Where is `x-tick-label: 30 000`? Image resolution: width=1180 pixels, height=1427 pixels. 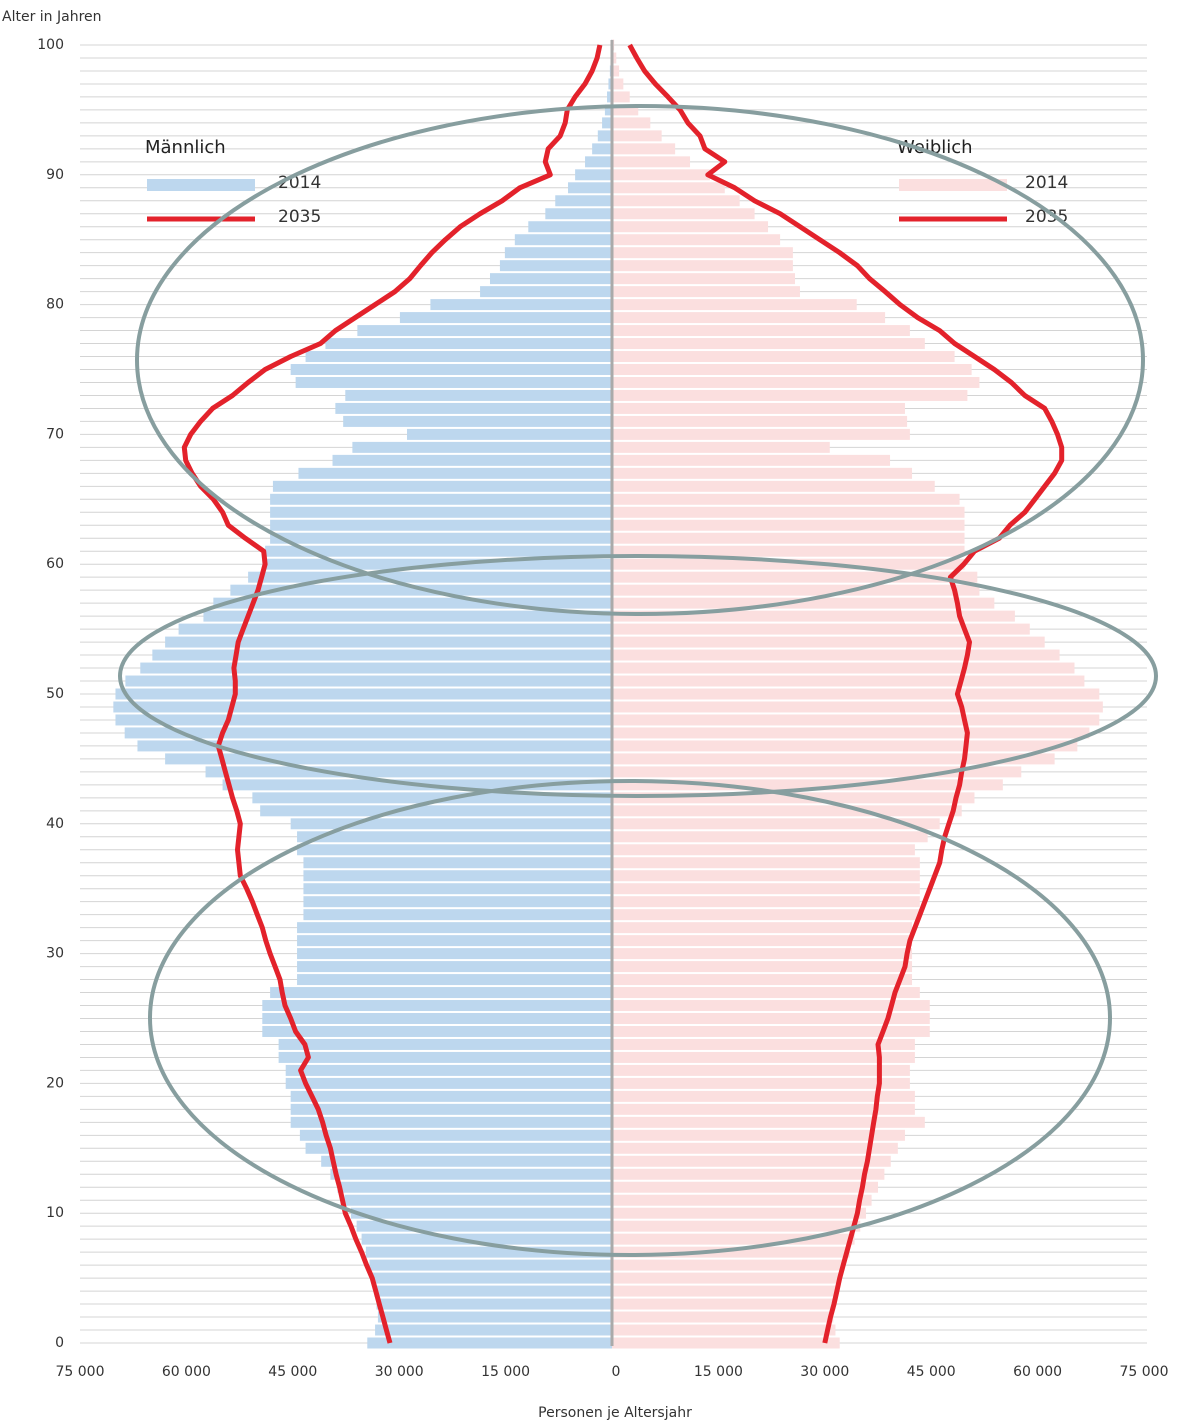
x-tick-label: 30 000 is located at coordinates (399, 1372).